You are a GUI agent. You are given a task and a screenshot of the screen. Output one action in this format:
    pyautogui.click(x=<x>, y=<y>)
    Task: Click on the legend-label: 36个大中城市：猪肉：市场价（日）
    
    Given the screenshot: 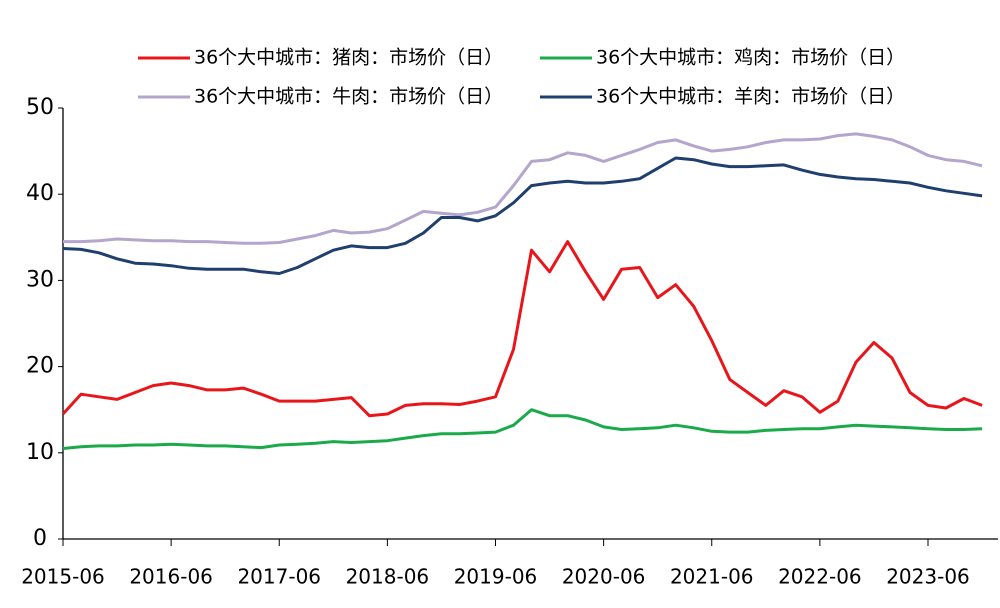 What is the action you would take?
    pyautogui.click(x=348, y=58)
    